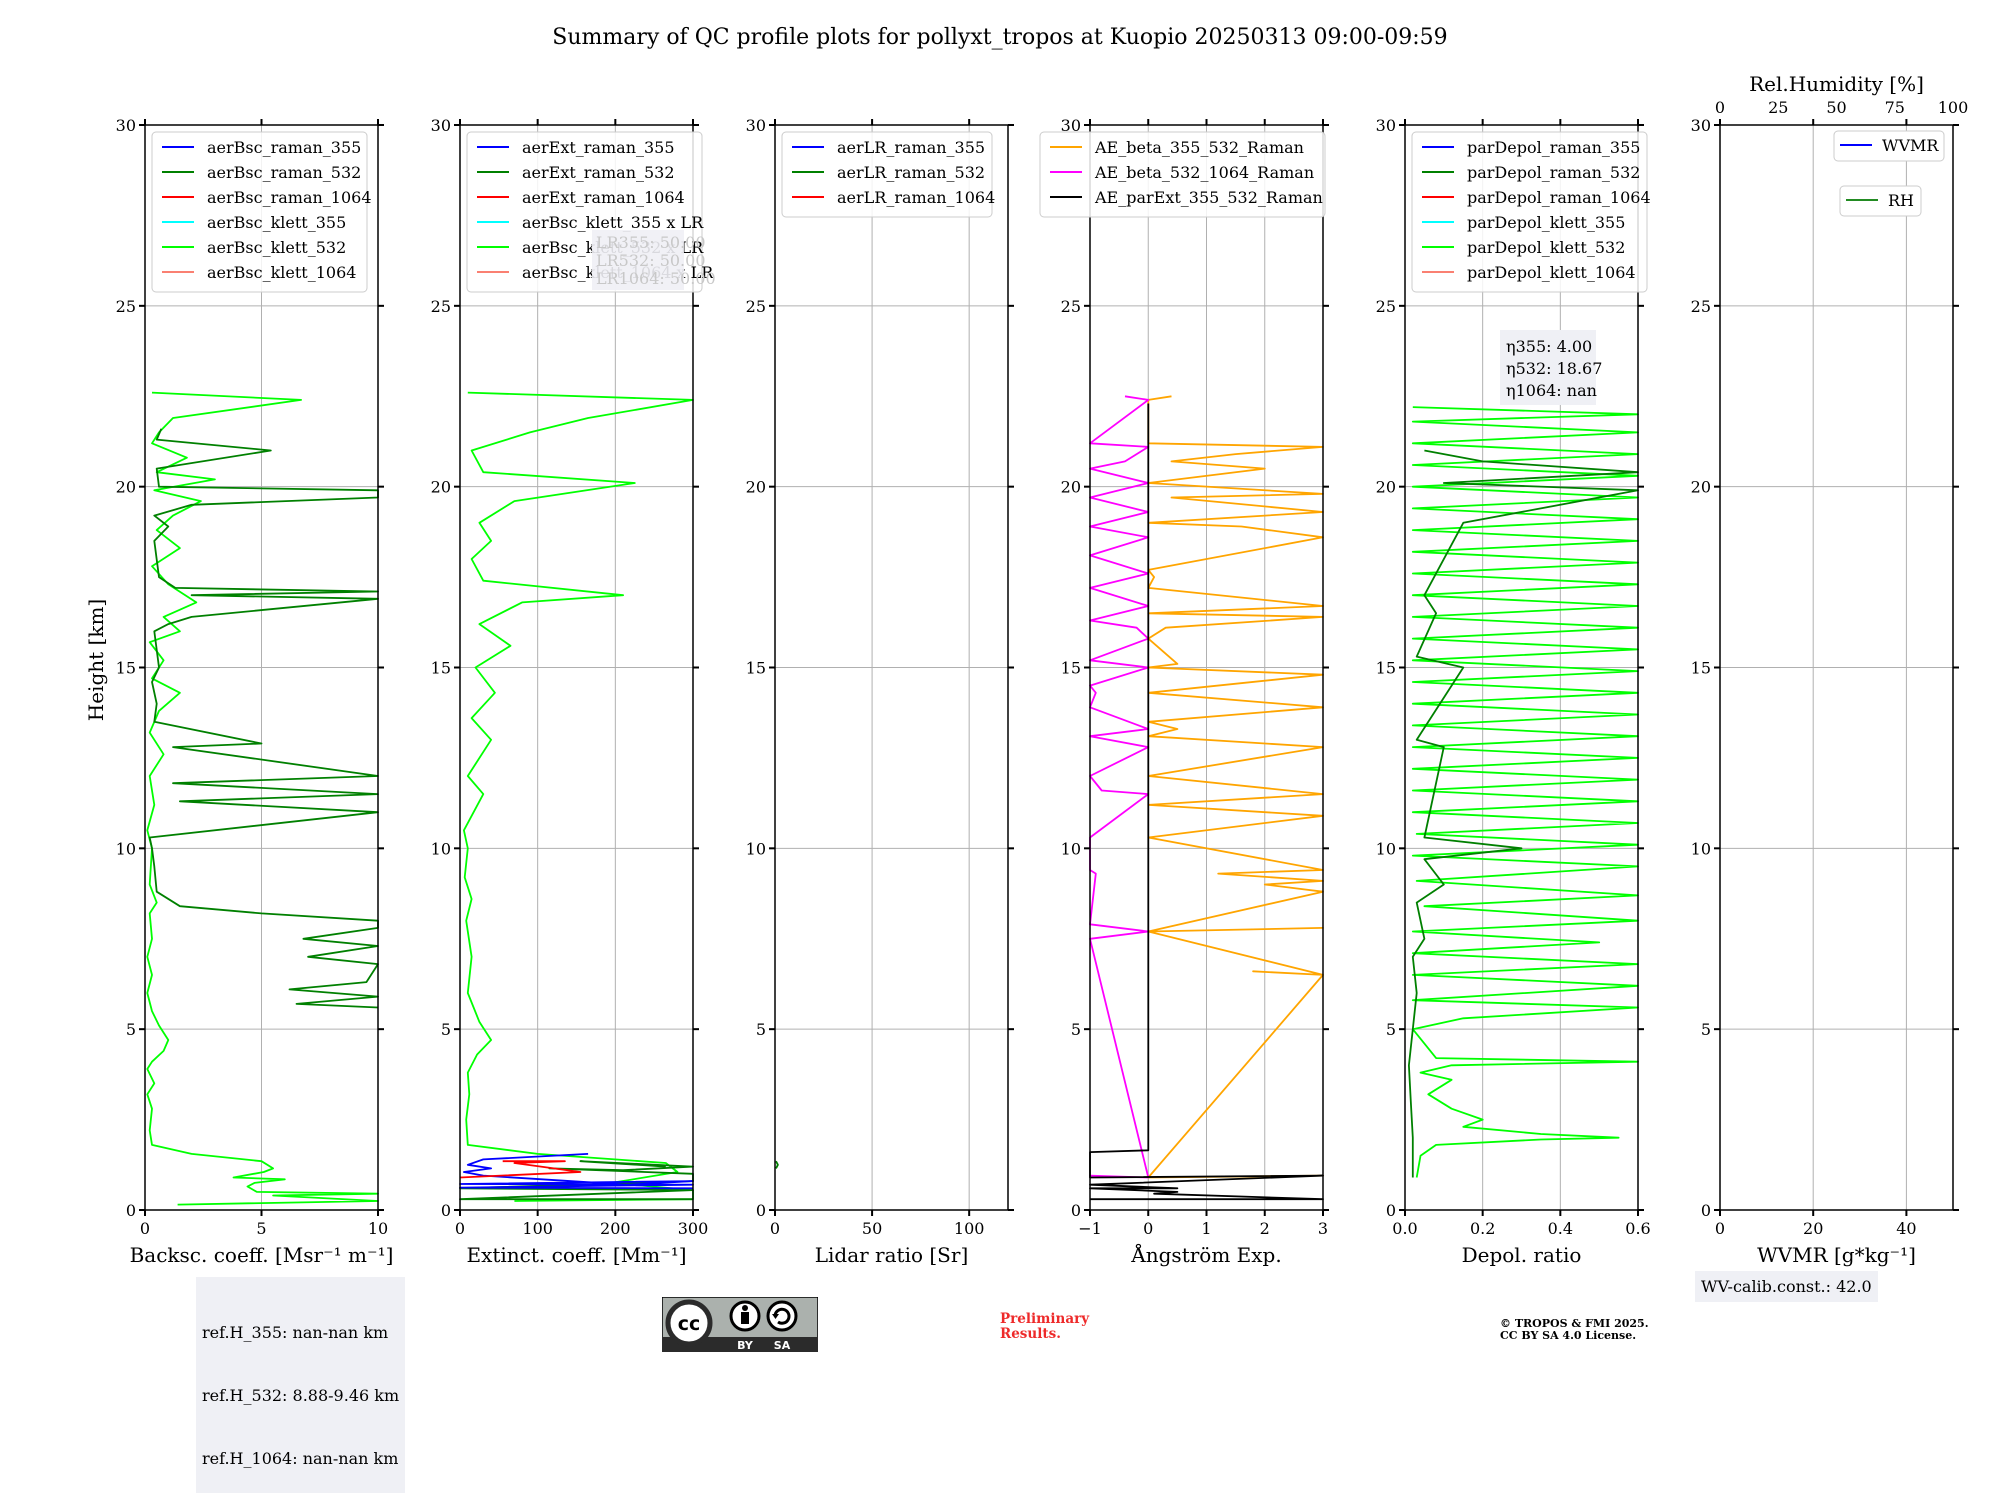 The image size is (2000, 1493). I want to click on y-axis-label: Height [km], so click(96, 660).